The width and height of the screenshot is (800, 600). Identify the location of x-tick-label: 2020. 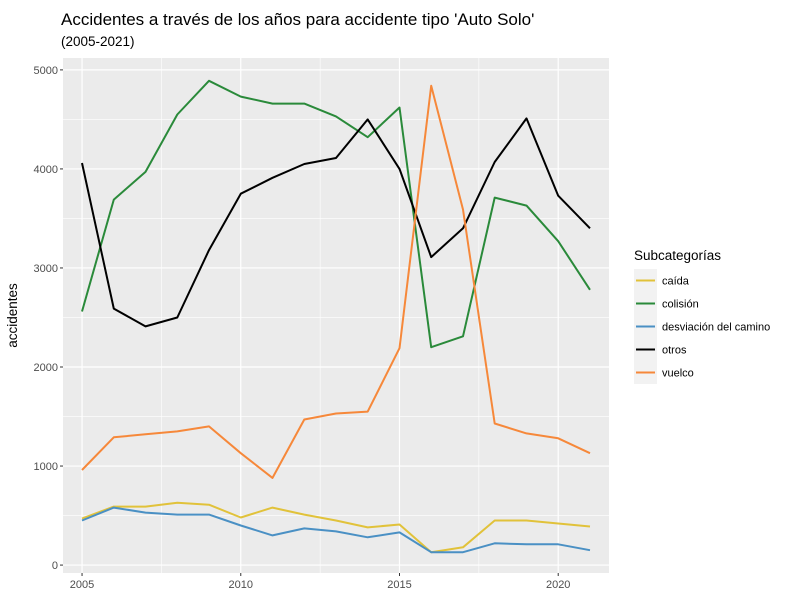
(558, 585).